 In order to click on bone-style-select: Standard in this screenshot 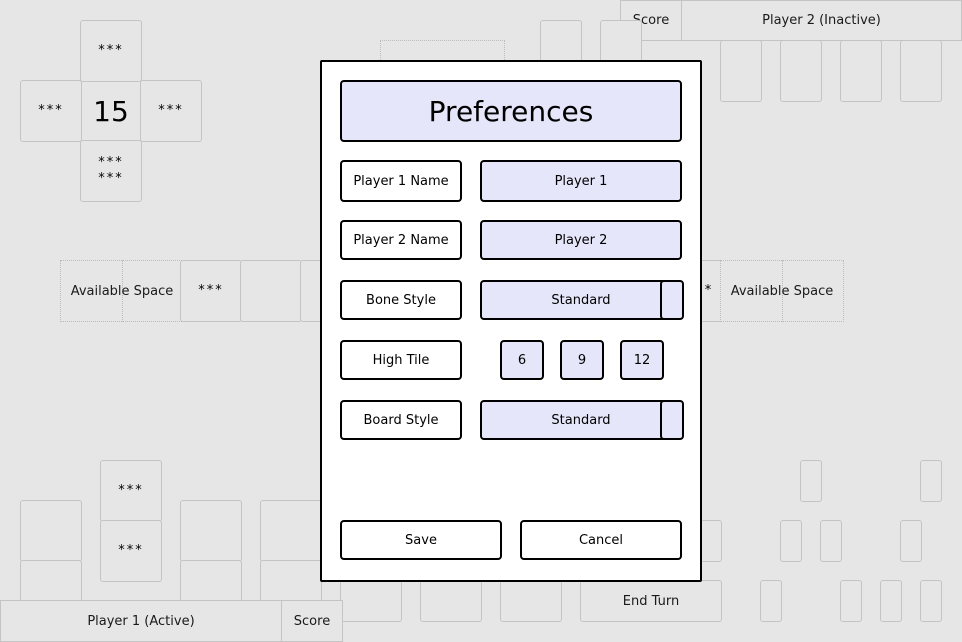, I will do `click(581, 300)`.